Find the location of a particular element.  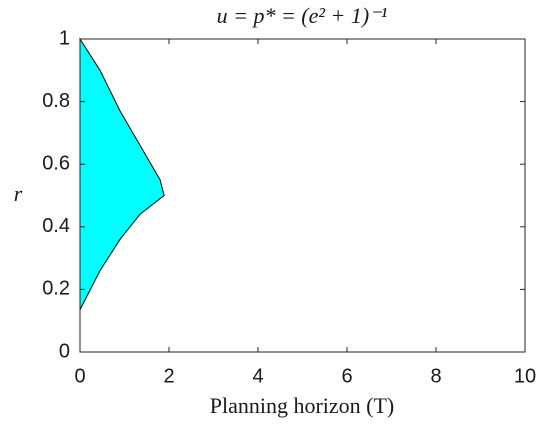

y-tick-label: 0.6 is located at coordinates (56, 163).